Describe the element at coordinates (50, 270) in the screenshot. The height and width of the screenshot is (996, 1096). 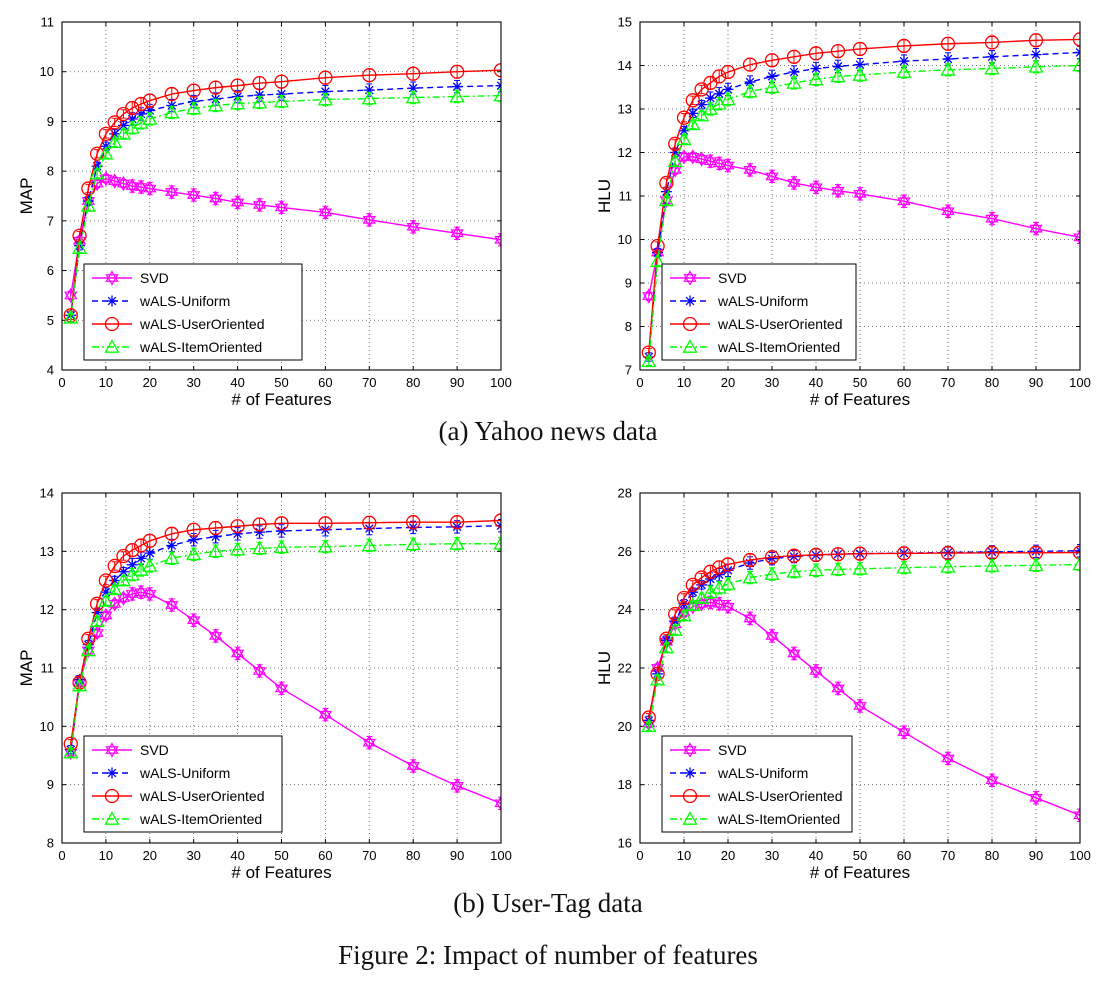
I see `y-tick-label: 6` at that location.